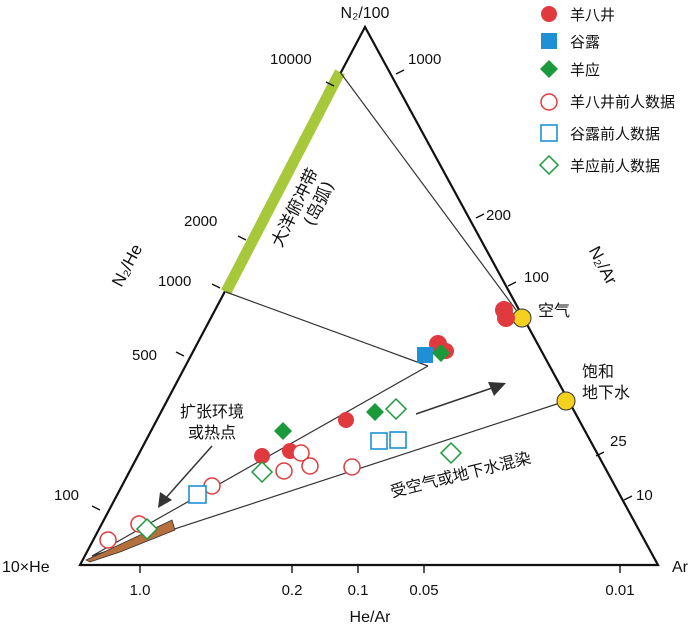 This screenshot has width=700, height=628. I want to click on saturated-groundwater-endmember, so click(566, 401).